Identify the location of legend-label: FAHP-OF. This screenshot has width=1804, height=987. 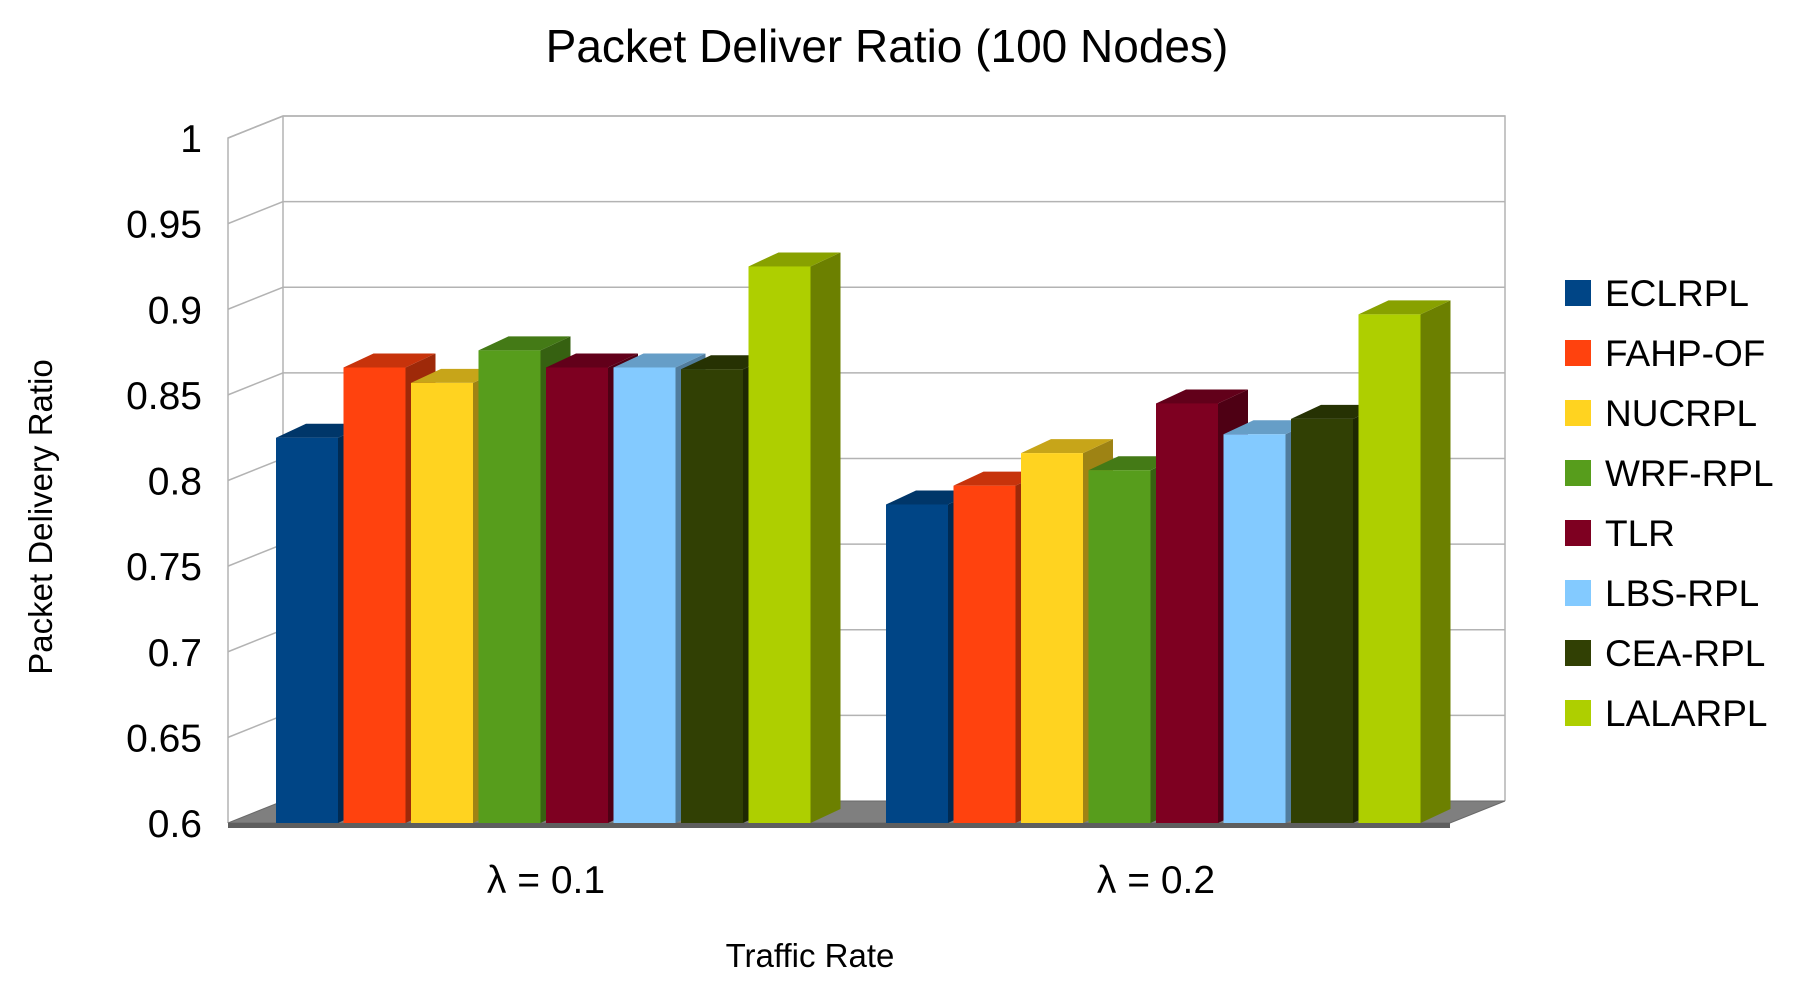
(1685, 353).